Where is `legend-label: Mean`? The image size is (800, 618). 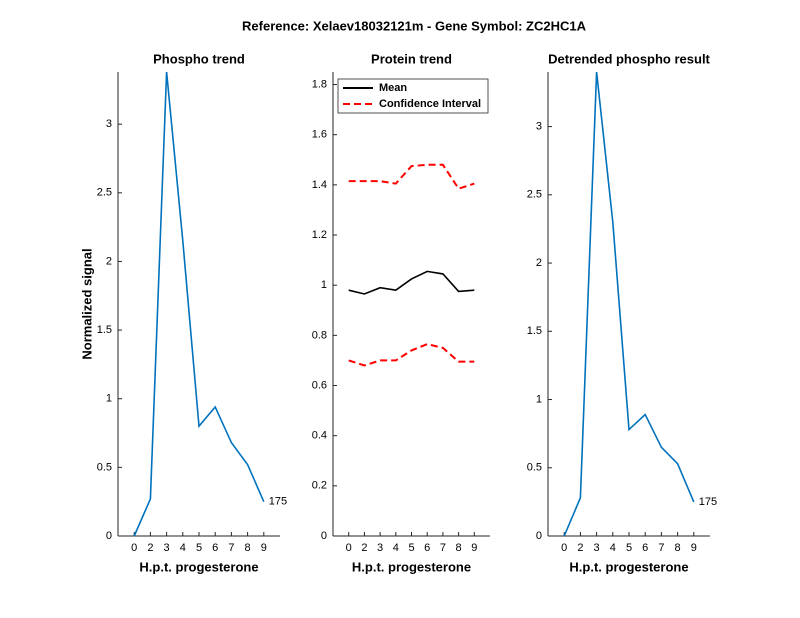
legend-label: Mean is located at coordinates (393, 88).